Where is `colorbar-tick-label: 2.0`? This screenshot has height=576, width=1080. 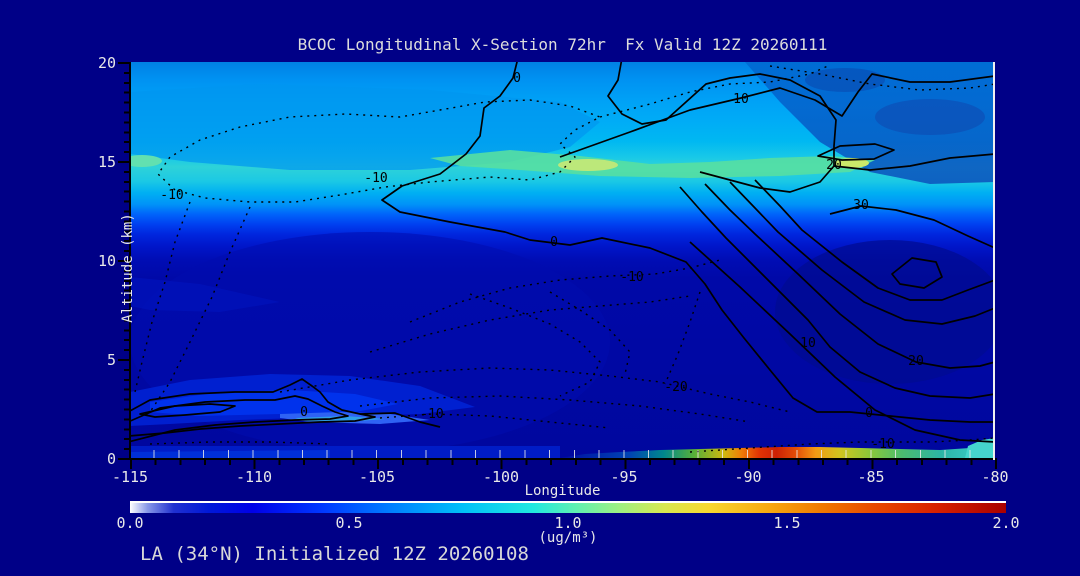 colorbar-tick-label: 2.0 is located at coordinates (1006, 523).